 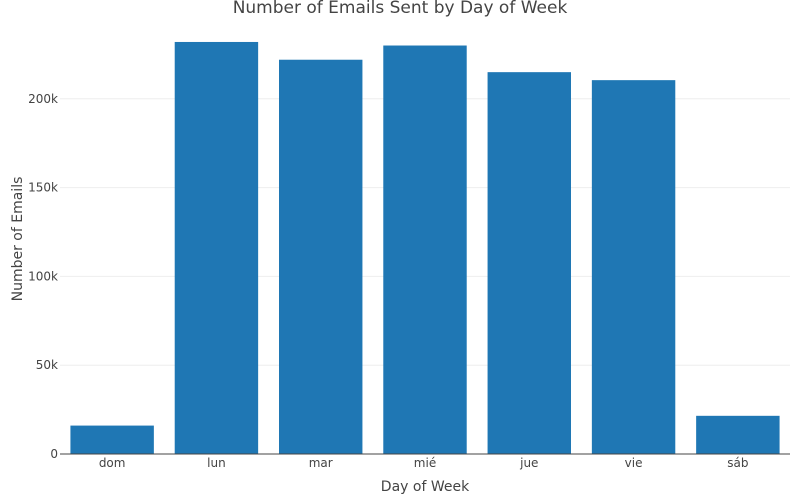 What do you see at coordinates (321, 463) in the screenshot?
I see `x-tick-label: mar` at bounding box center [321, 463].